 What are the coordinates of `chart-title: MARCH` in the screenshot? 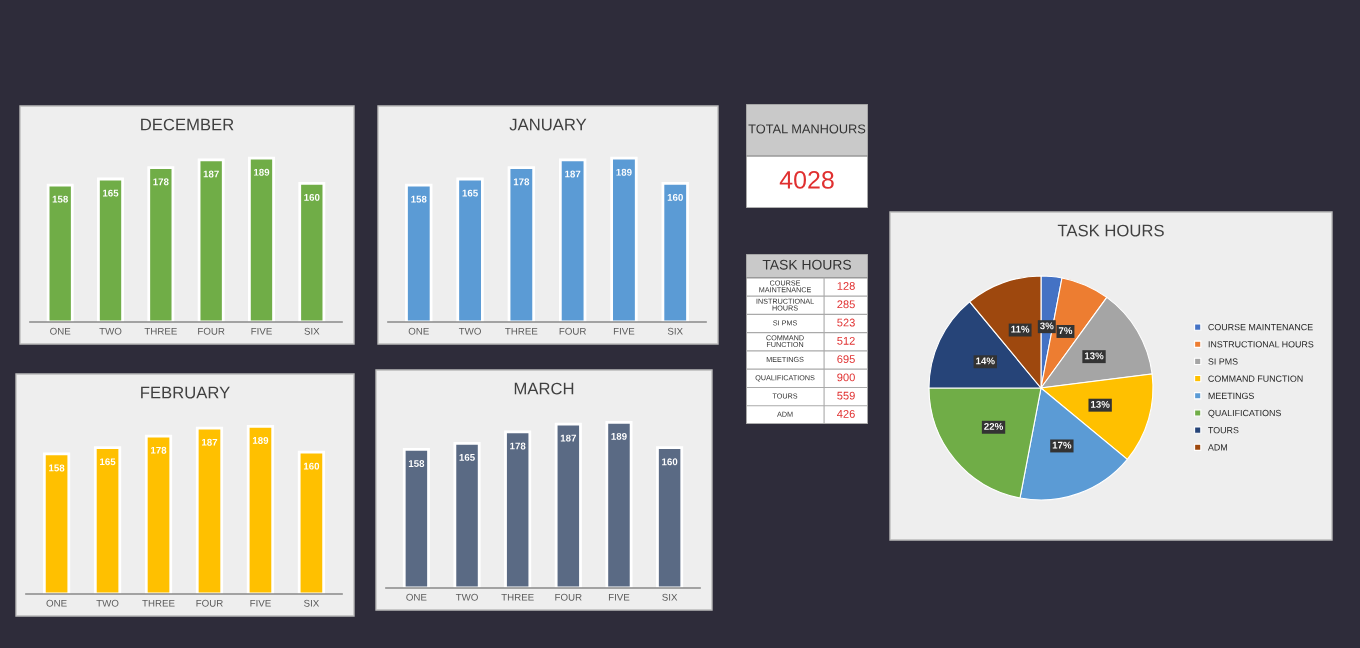 It's located at (544, 388).